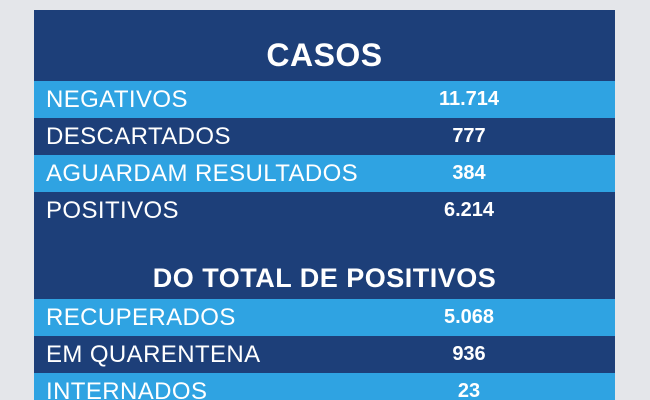 This screenshot has width=650, height=400. I want to click on row-label: AGUARDAM RESULTADOS, so click(202, 173).